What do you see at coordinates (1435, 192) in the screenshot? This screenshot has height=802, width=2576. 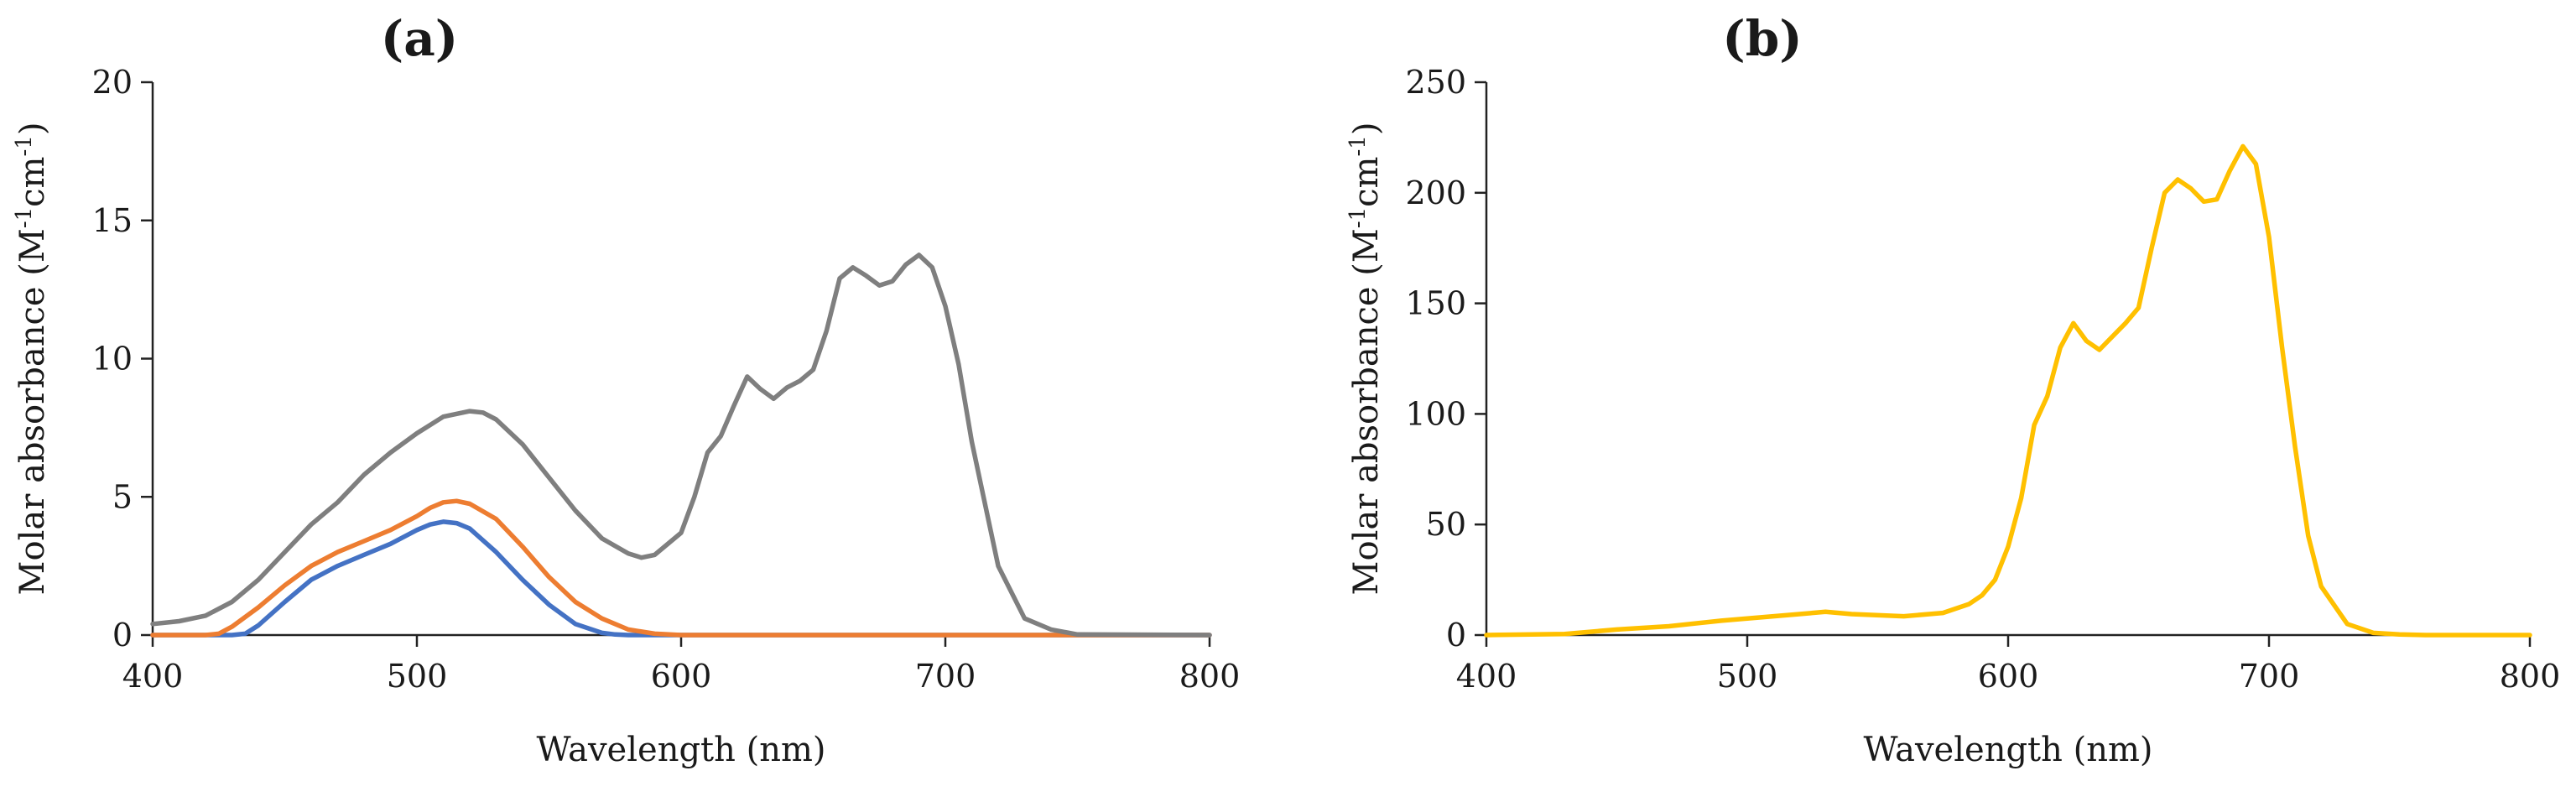 I see `y-tick-label: 200` at bounding box center [1435, 192].